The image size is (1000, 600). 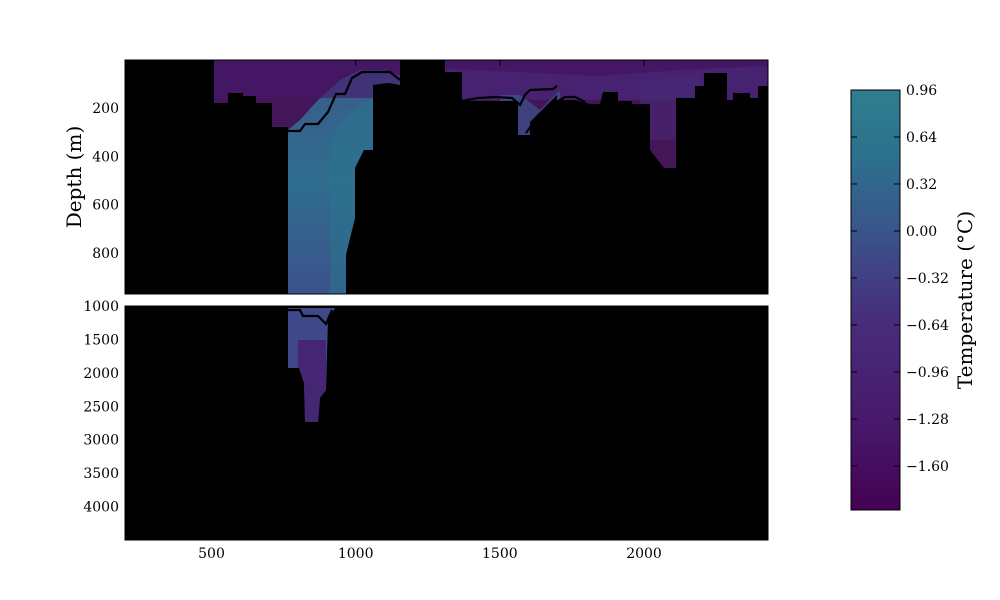 What do you see at coordinates (101, 508) in the screenshot?
I see `y-tick-label: 4000` at bounding box center [101, 508].